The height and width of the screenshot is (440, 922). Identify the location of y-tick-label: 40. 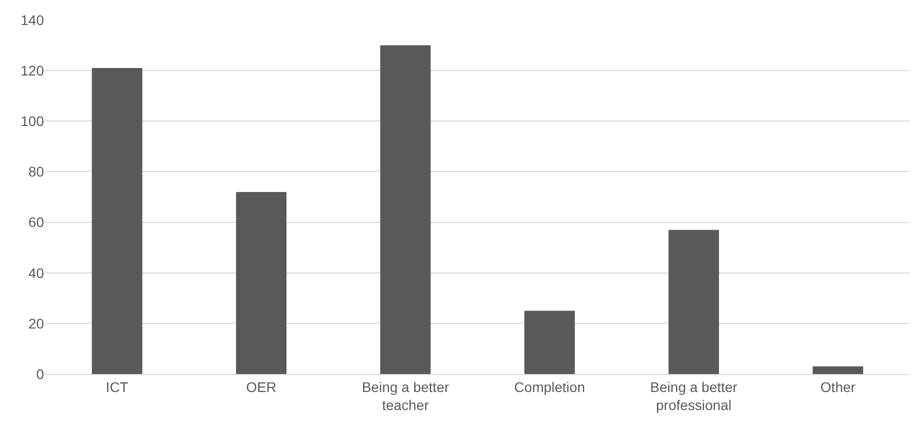
(36, 272).